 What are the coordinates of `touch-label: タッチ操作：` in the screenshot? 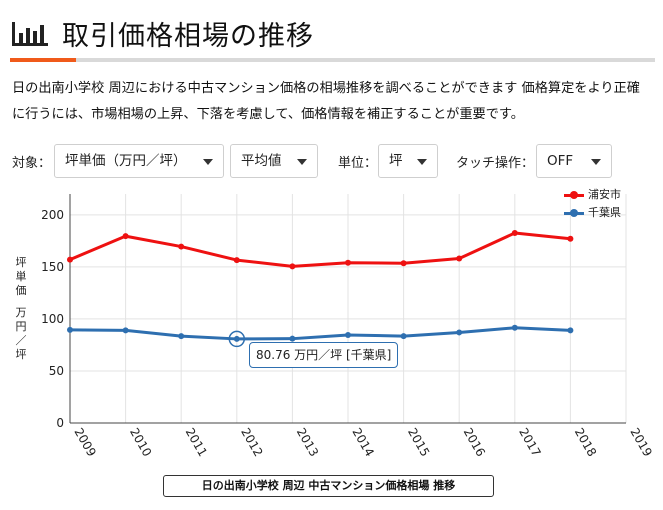 It's located at (495, 163).